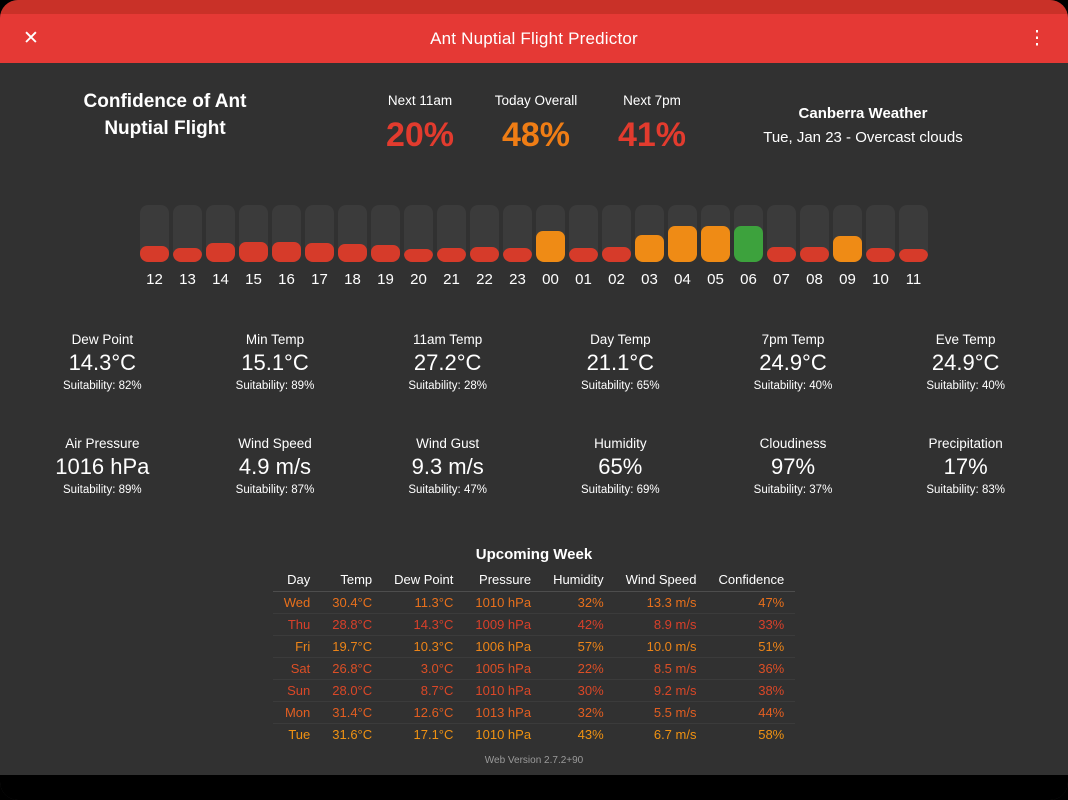  What do you see at coordinates (863, 113) in the screenshot?
I see `weather-location: Canberra Weather` at bounding box center [863, 113].